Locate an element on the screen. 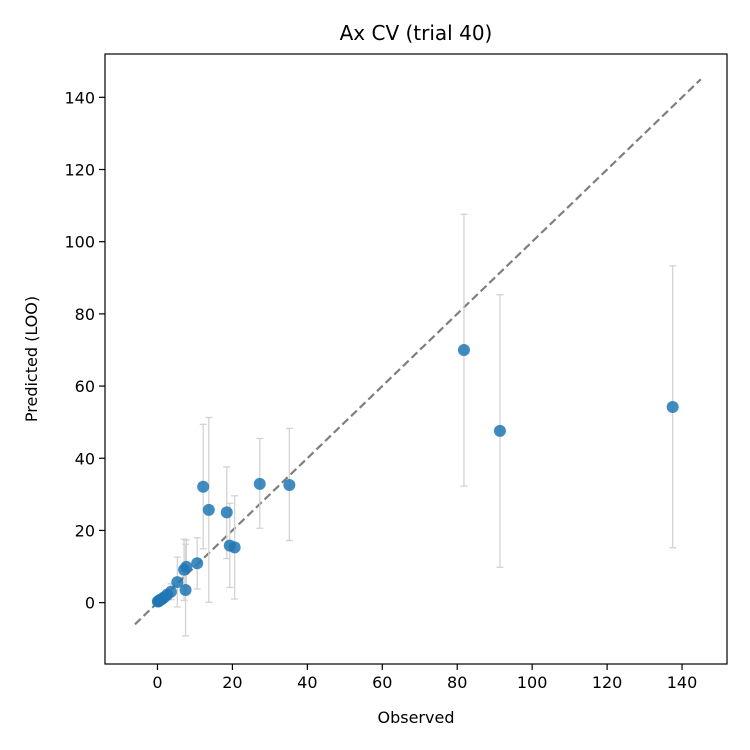 Image resolution: width=750 pixels, height=750 pixels. y-tick-label: 40 is located at coordinates (85, 458).